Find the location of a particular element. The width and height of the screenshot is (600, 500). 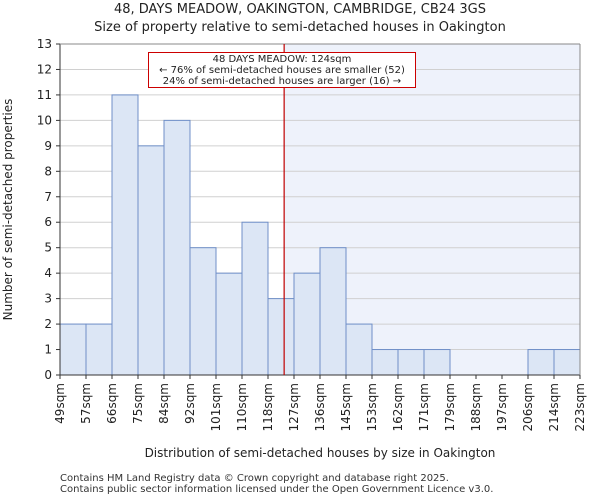

x-tick-label: 214sqm is located at coordinates (554, 407).